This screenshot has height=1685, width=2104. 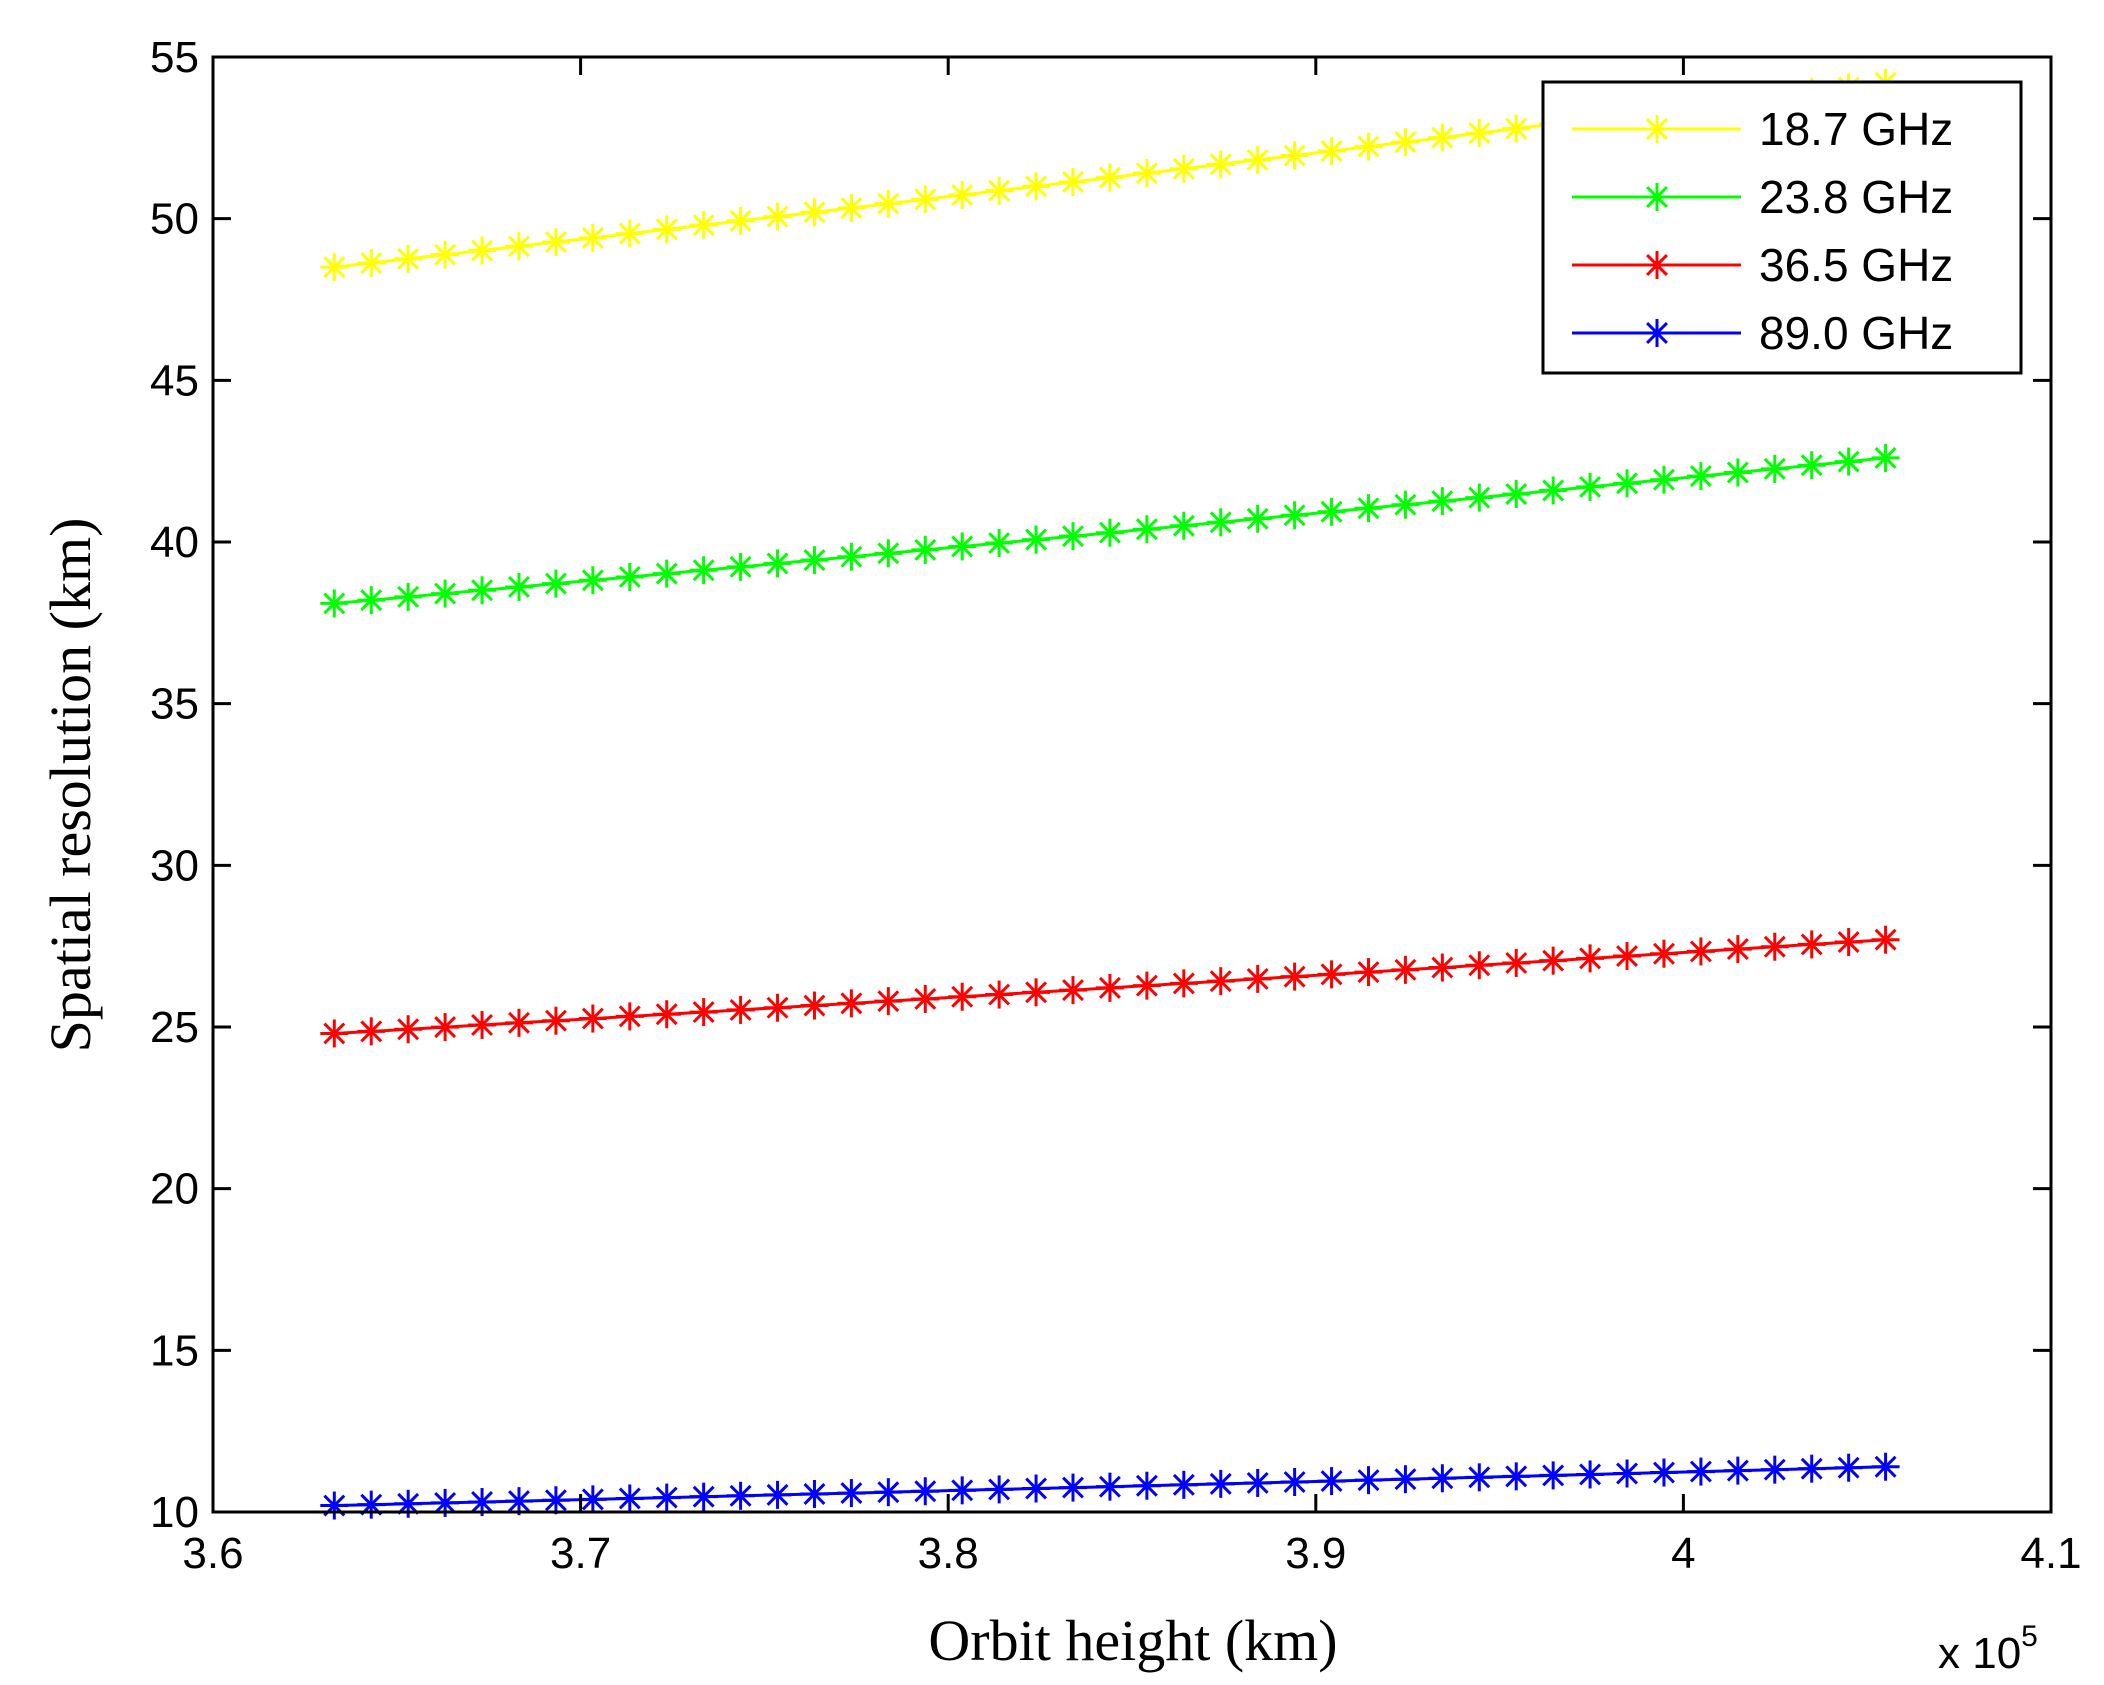 What do you see at coordinates (174, 1027) in the screenshot?
I see `y-tick-label: 25` at bounding box center [174, 1027].